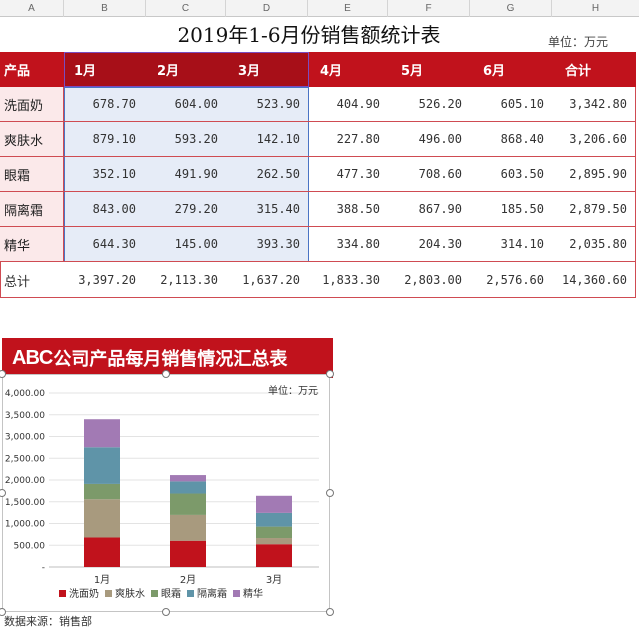  What do you see at coordinates (189, 280) in the screenshot?
I see `value-cell: 2,113.30` at bounding box center [189, 280].